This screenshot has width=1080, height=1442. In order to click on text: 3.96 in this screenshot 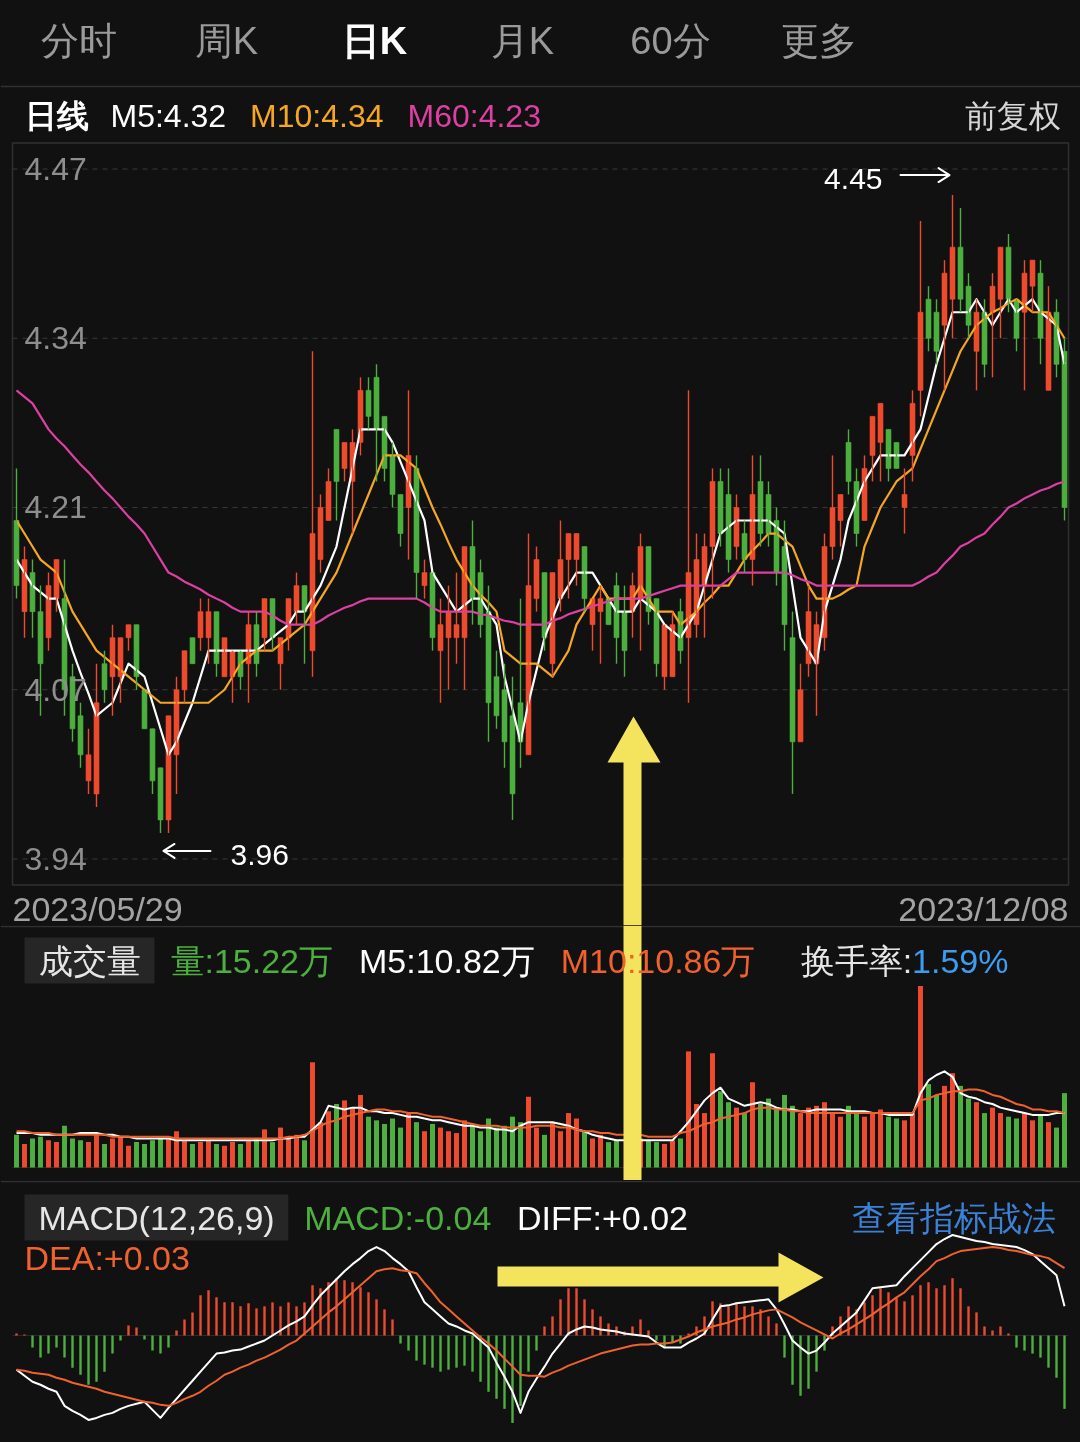, I will do `click(259, 854)`.